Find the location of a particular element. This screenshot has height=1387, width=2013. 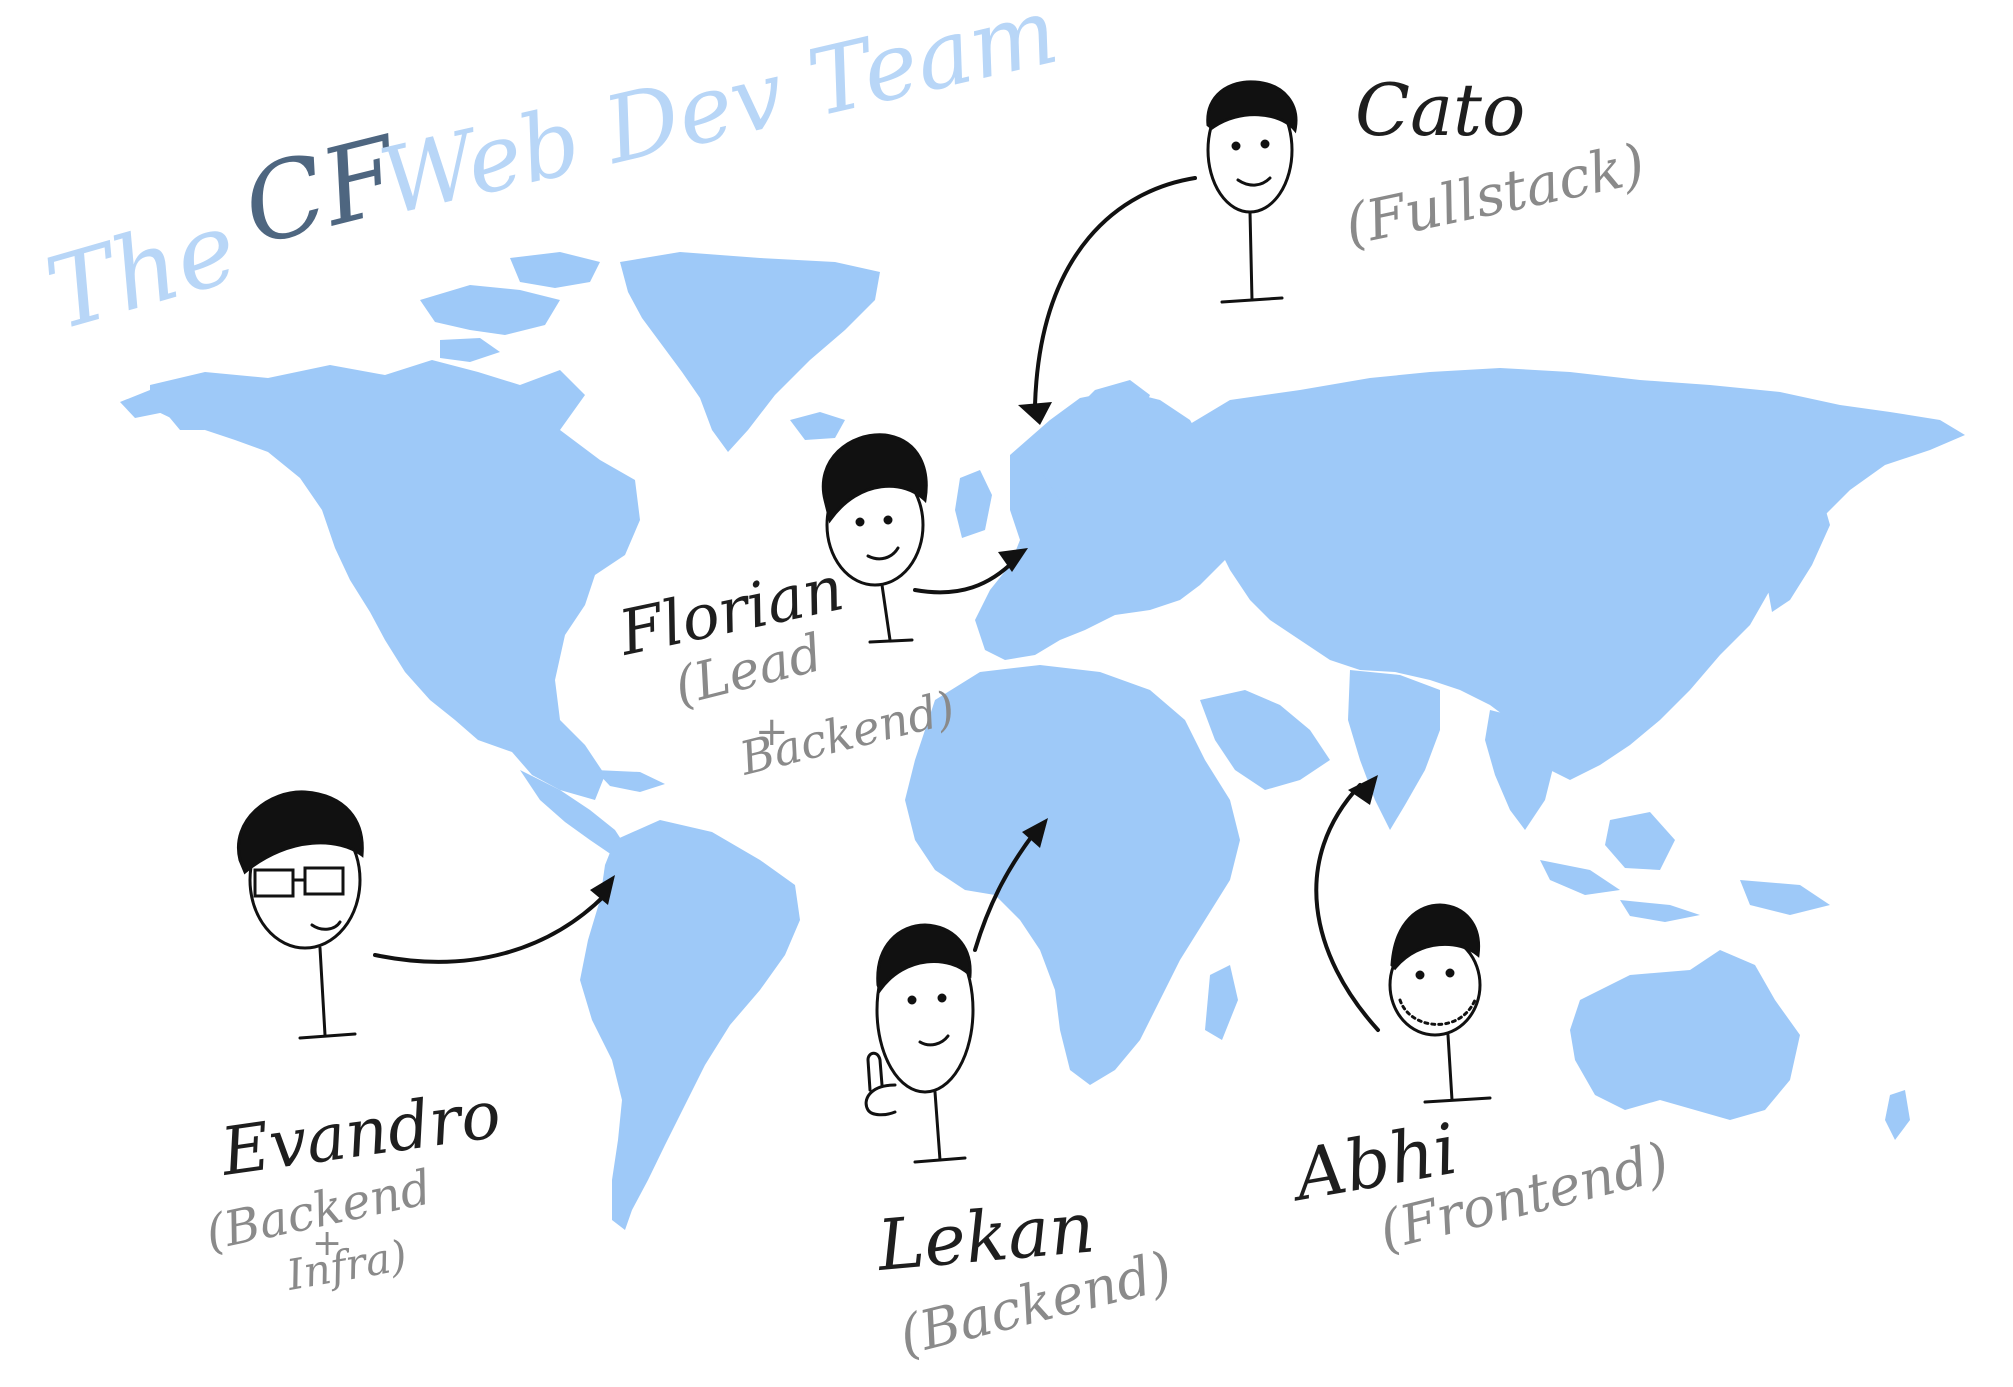

landmass-caribbean is located at coordinates (630, 781).